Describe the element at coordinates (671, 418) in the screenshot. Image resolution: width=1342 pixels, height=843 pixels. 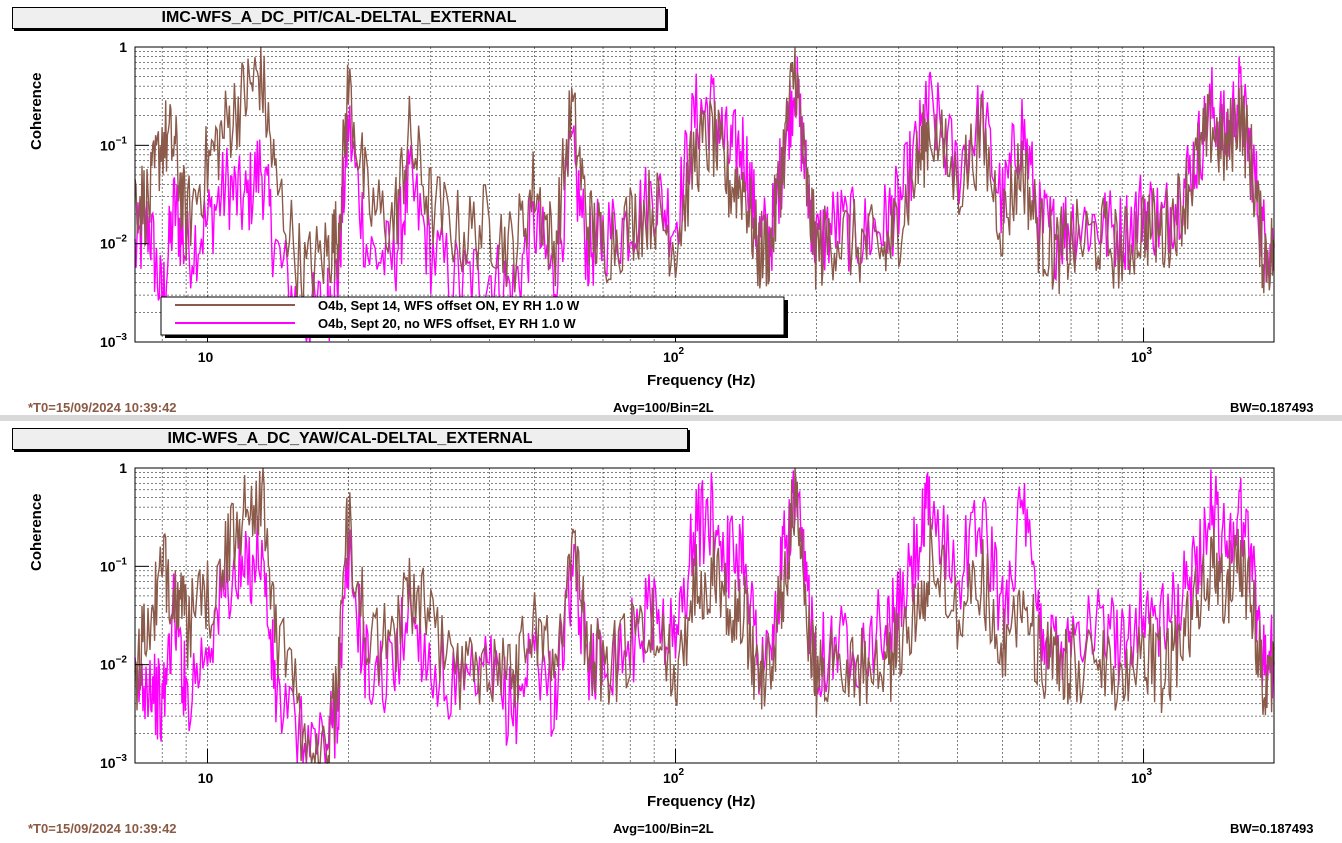
I see `panel-separator` at that location.